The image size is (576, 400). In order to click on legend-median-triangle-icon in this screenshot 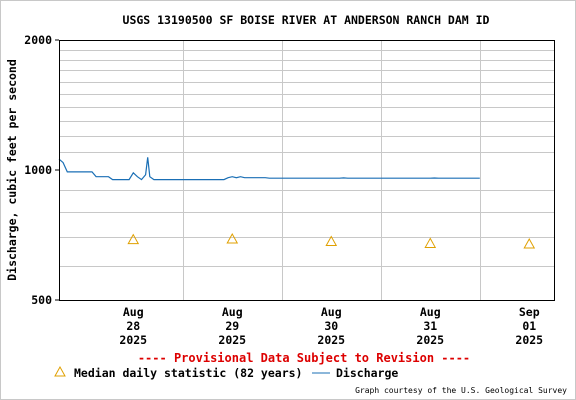, I will do `click(60, 371)`.